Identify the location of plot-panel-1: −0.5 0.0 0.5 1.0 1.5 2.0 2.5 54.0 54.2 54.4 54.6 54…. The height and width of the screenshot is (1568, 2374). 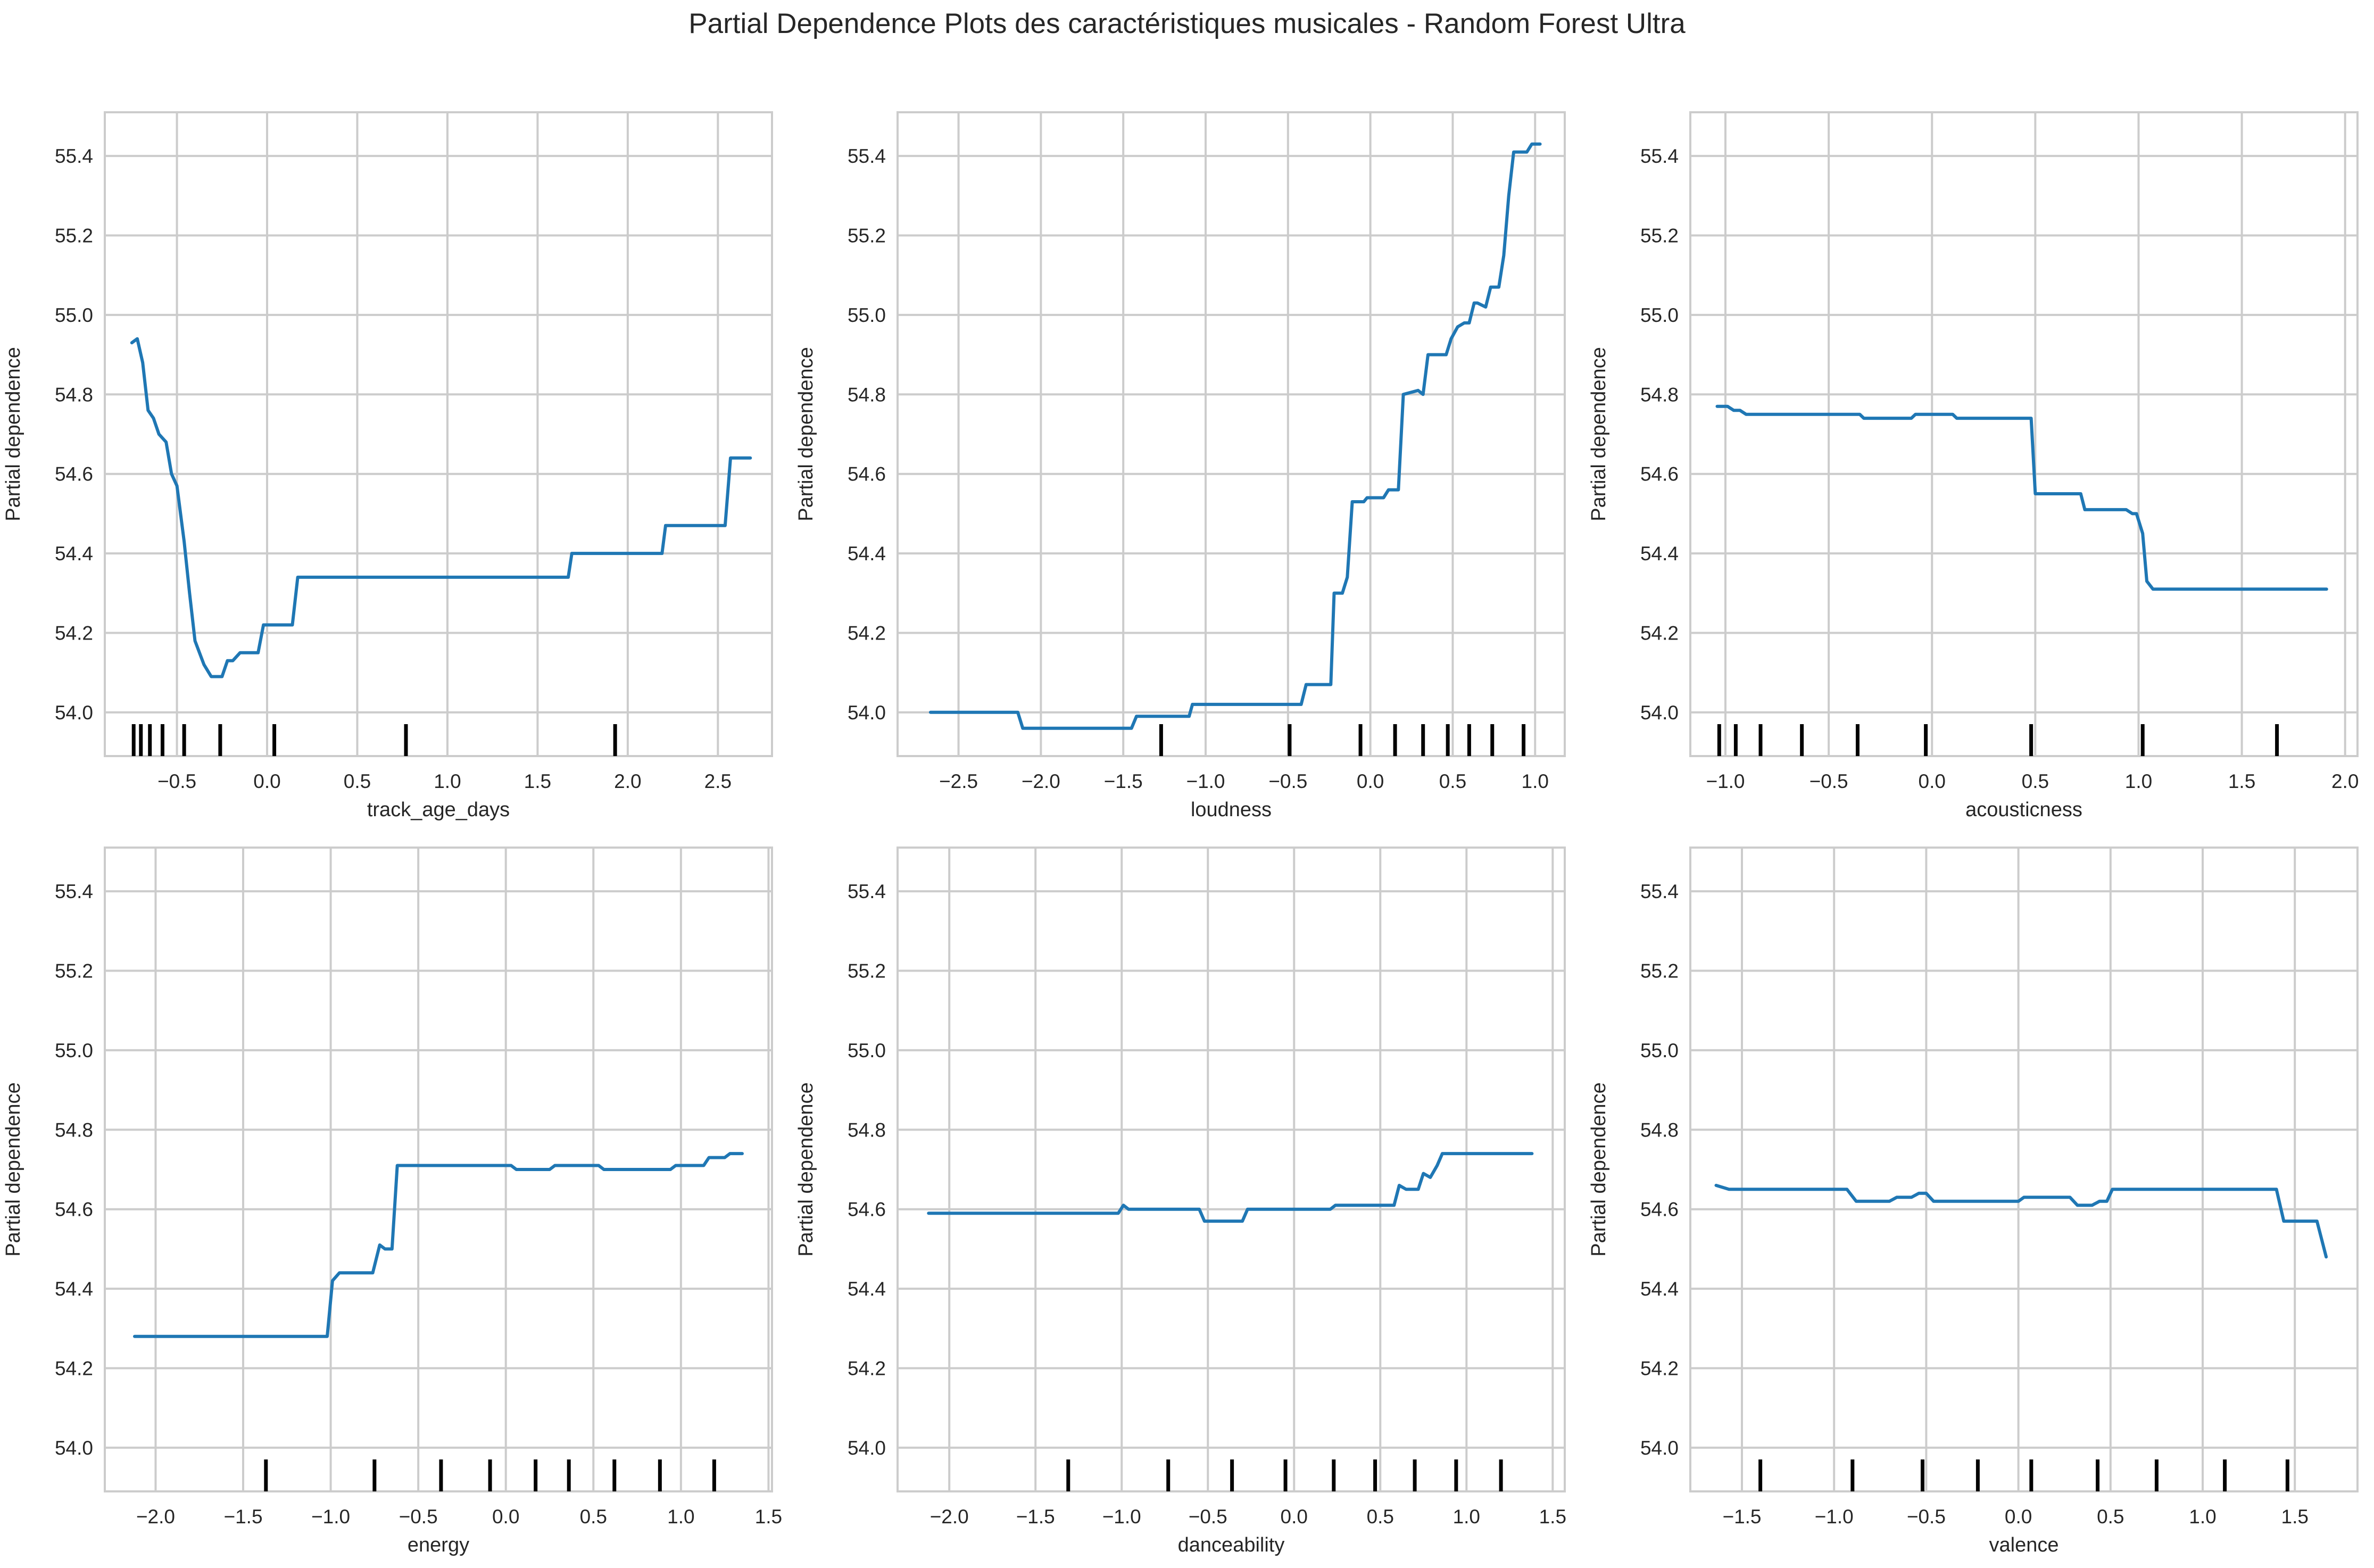
(387, 466).